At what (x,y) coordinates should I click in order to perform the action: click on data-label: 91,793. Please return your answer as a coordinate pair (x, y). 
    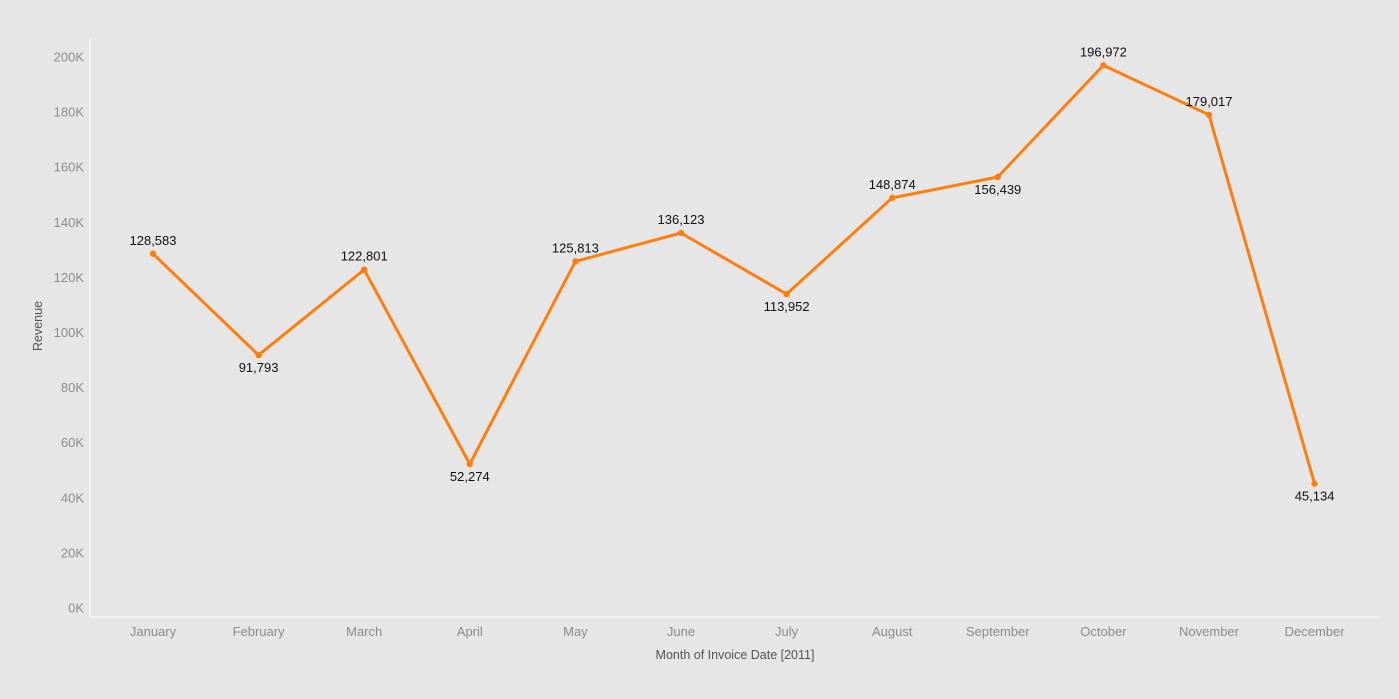
    Looking at the image, I should click on (259, 367).